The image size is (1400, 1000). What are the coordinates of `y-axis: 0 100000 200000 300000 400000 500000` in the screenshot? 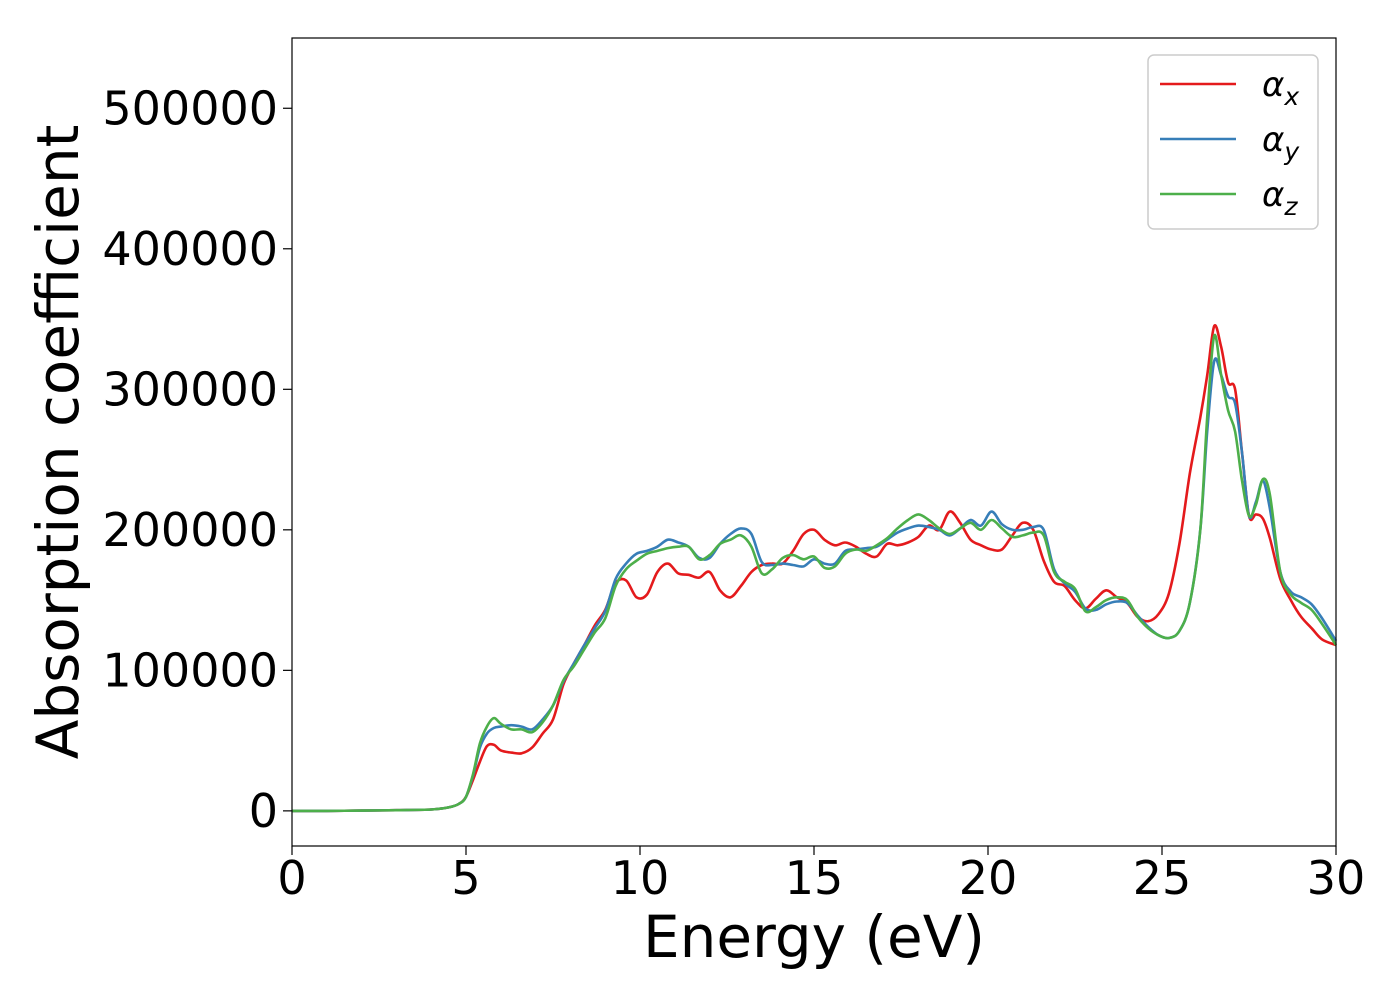 It's located at (197, 459).